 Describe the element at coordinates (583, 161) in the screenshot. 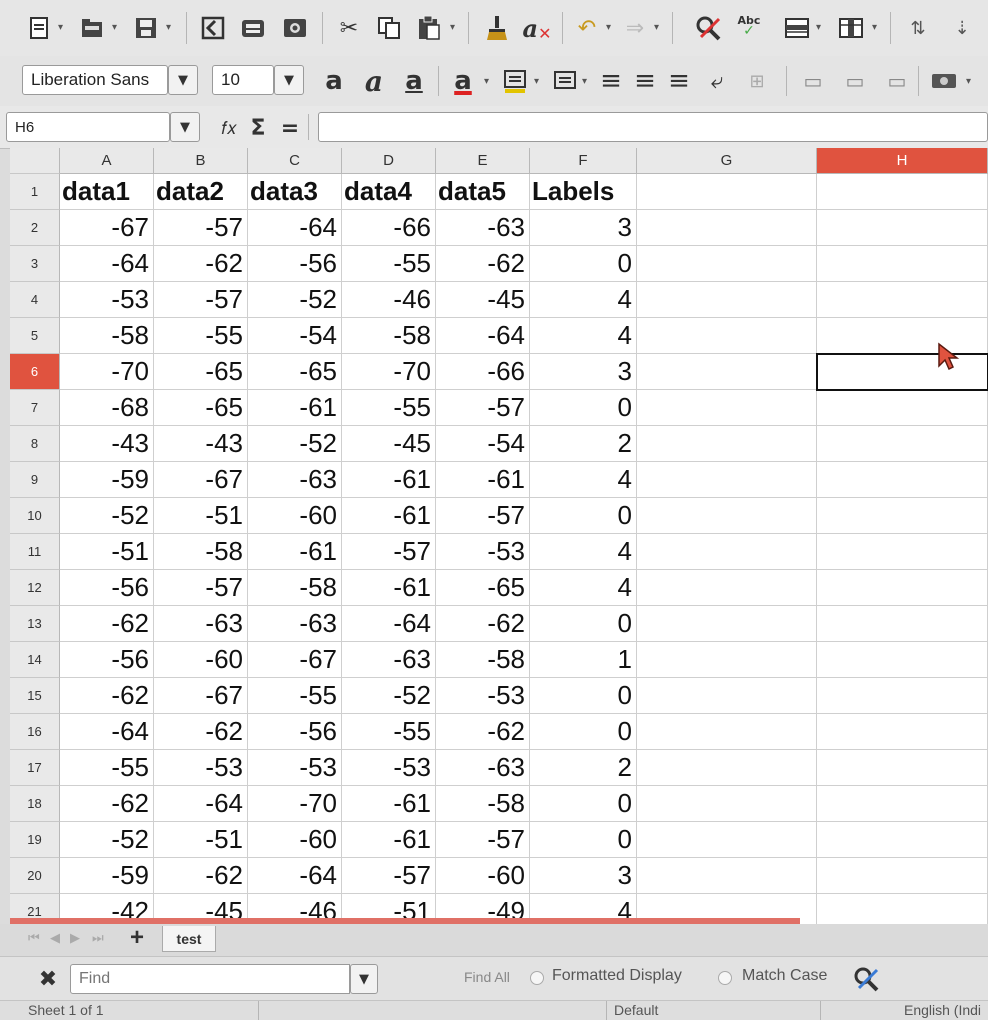

I see `column-header-f: F` at that location.